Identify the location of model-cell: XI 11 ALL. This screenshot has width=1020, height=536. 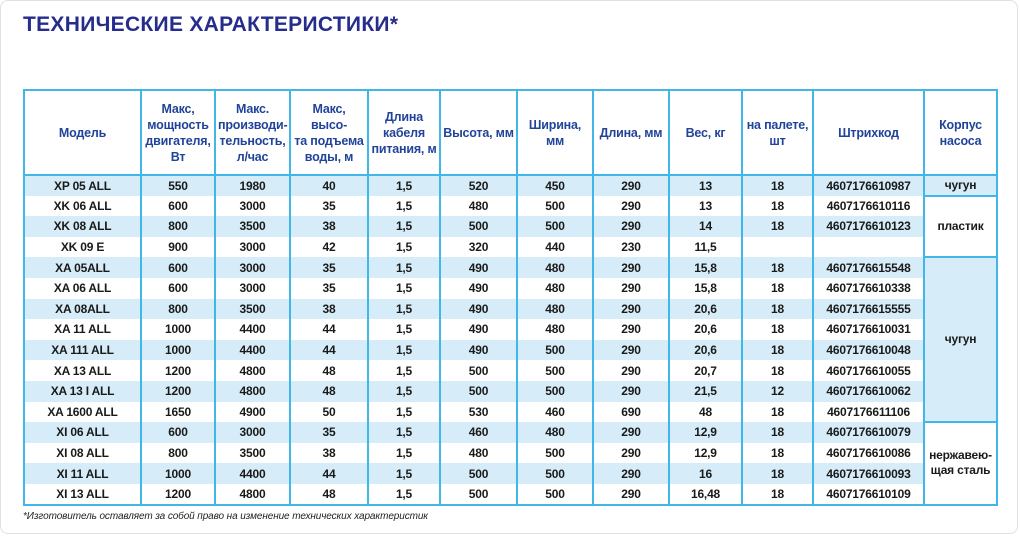
(82, 473).